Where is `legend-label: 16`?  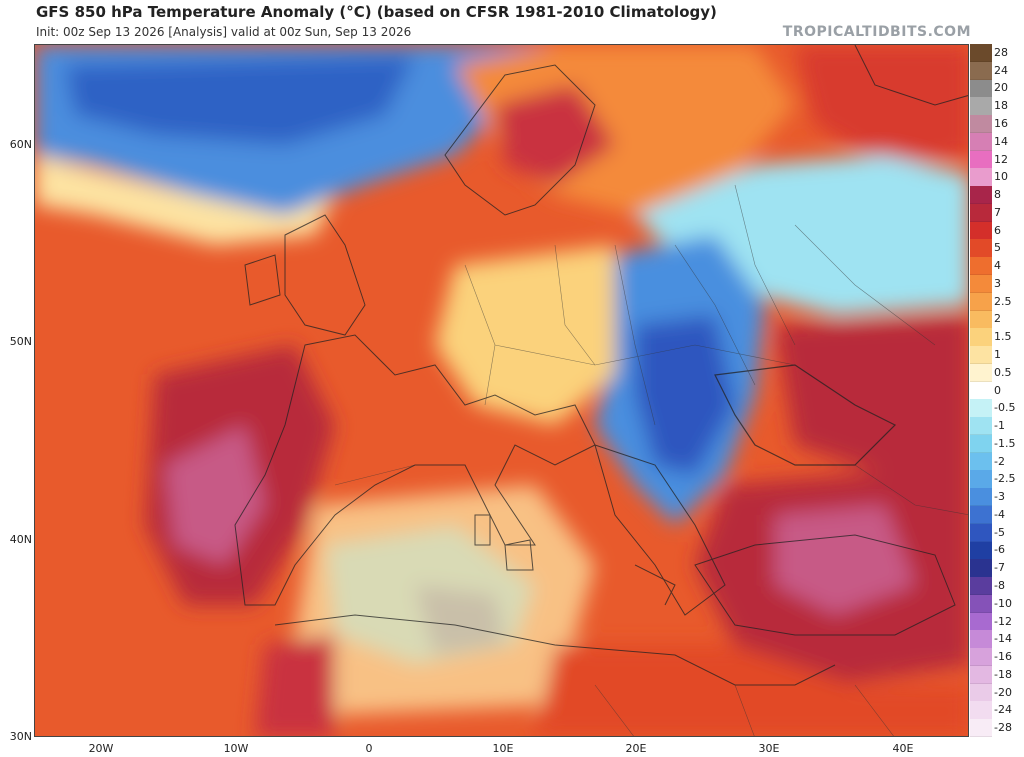
legend-label: 16 is located at coordinates (1001, 123).